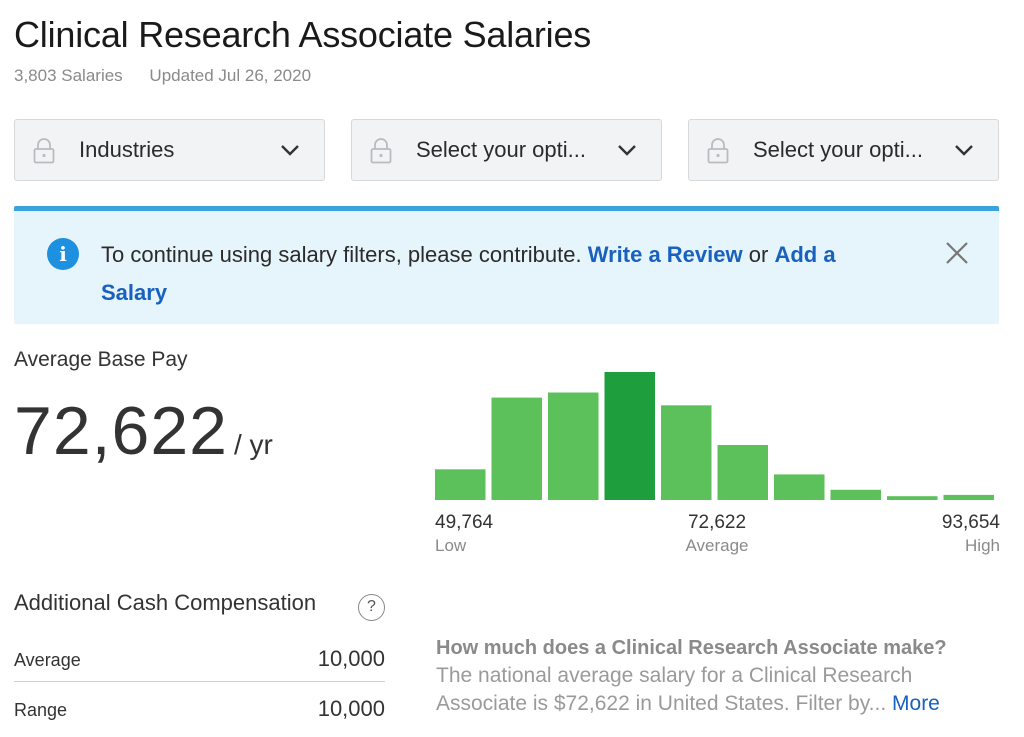 The width and height of the screenshot is (1024, 737). Describe the element at coordinates (303, 34) in the screenshot. I see `page-title: Clinical Research Associate Salaries` at that location.